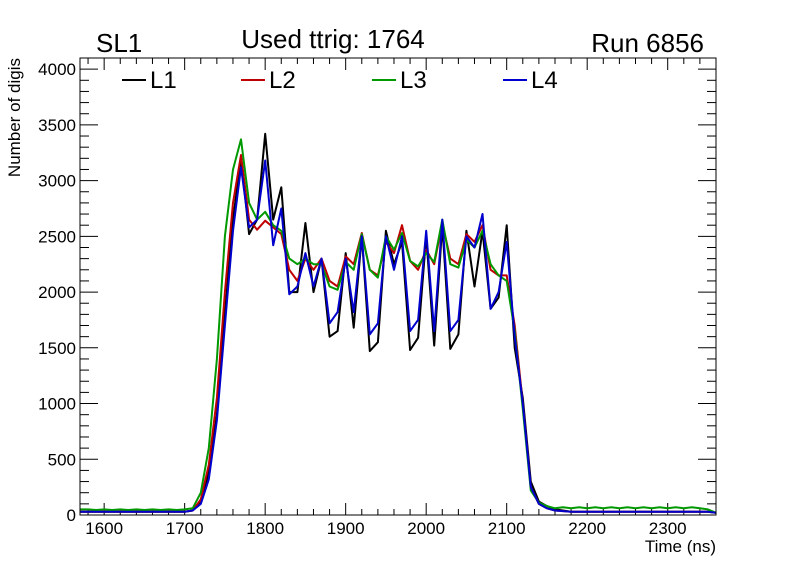 This screenshot has height=572, width=796. I want to click on run-number-label: Run 6856, so click(647, 43).